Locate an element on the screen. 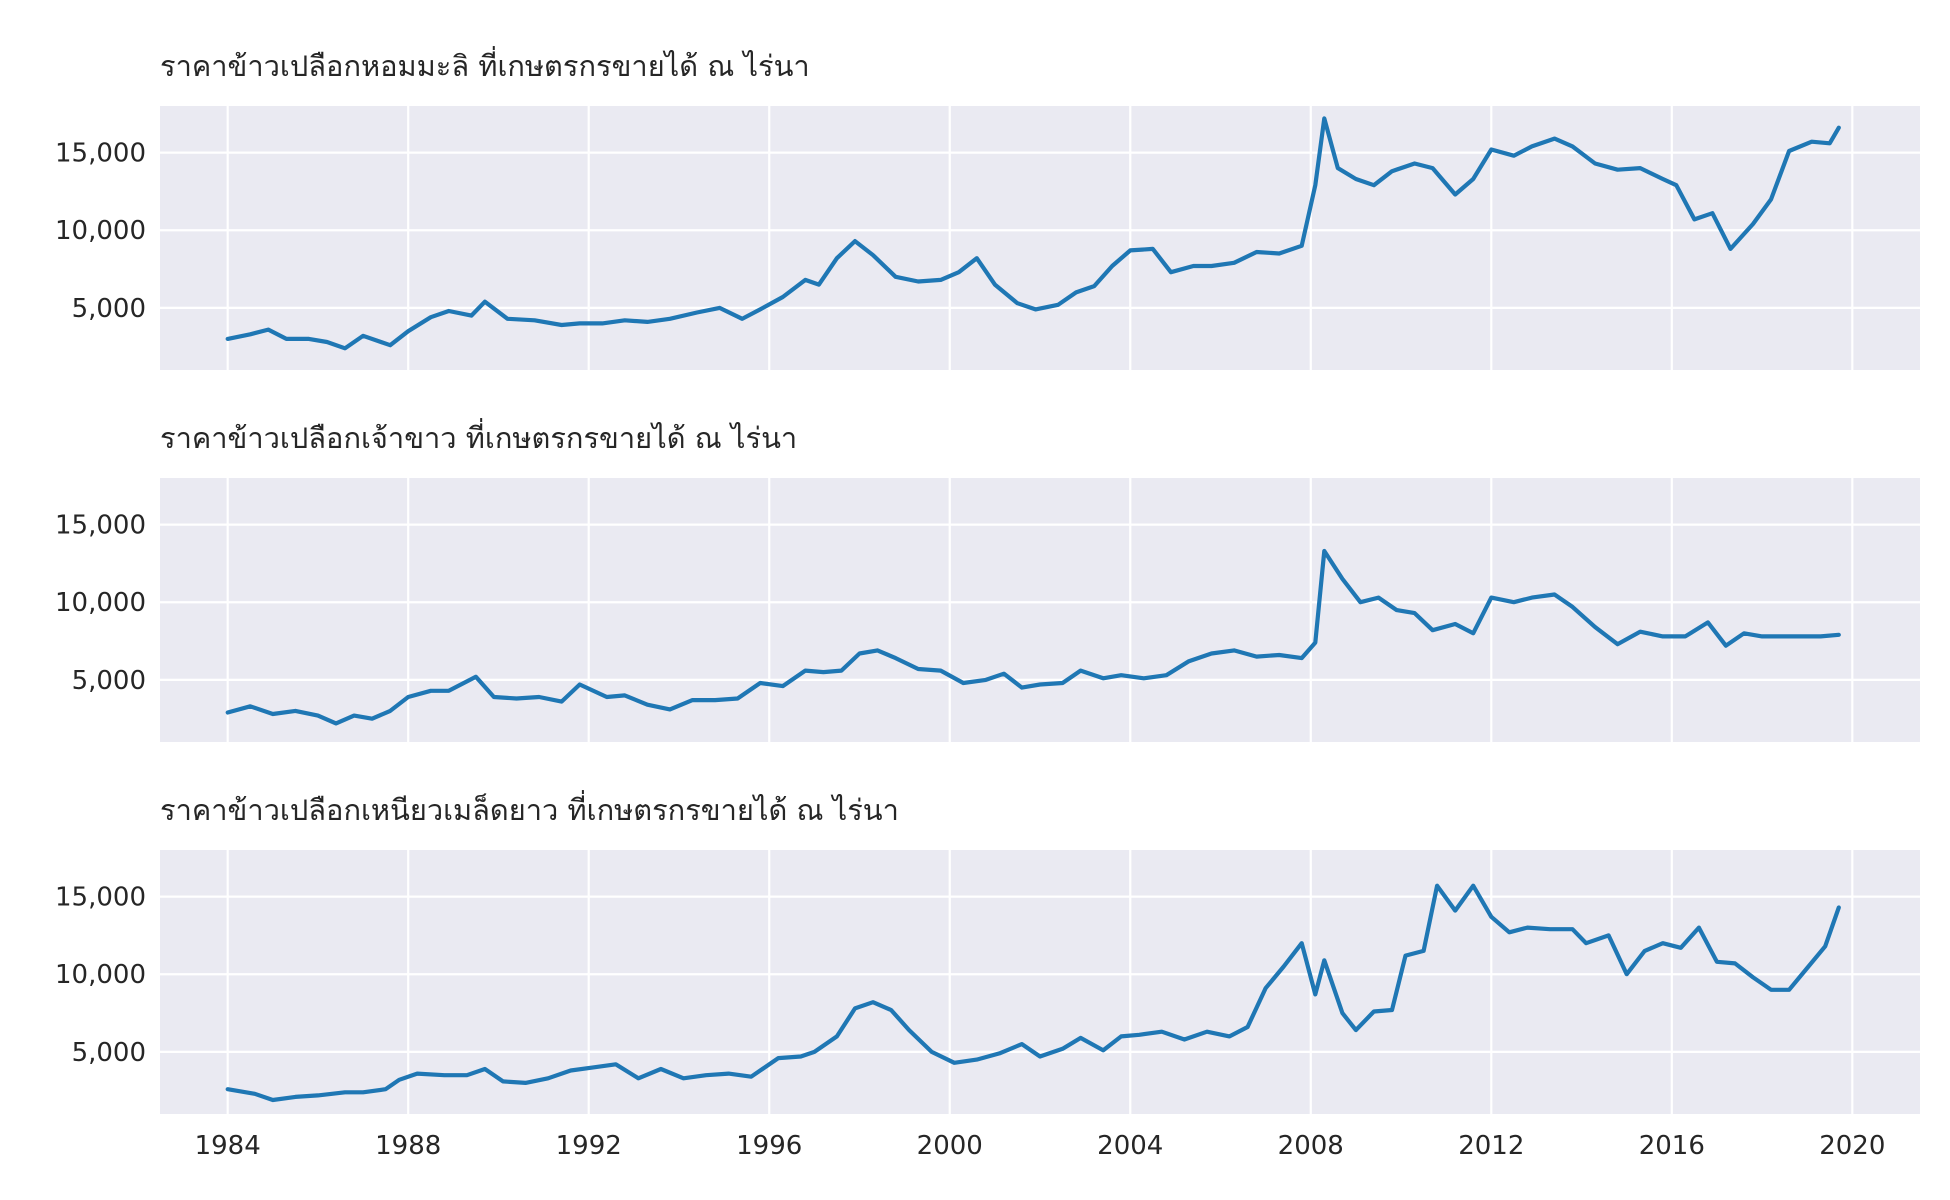  x-tick-label: 2004 is located at coordinates (1130, 1146).